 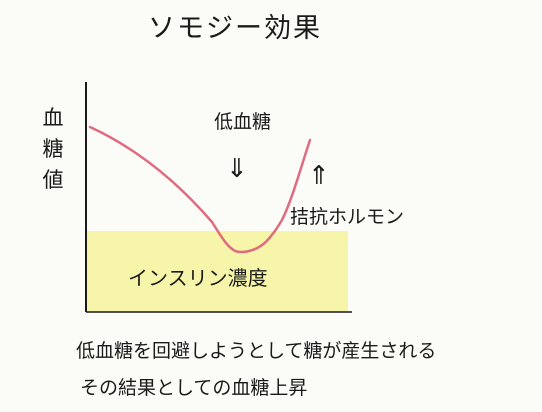 I want to click on counter-hormone-label: 拮抗ホルモン, so click(x=347, y=217).